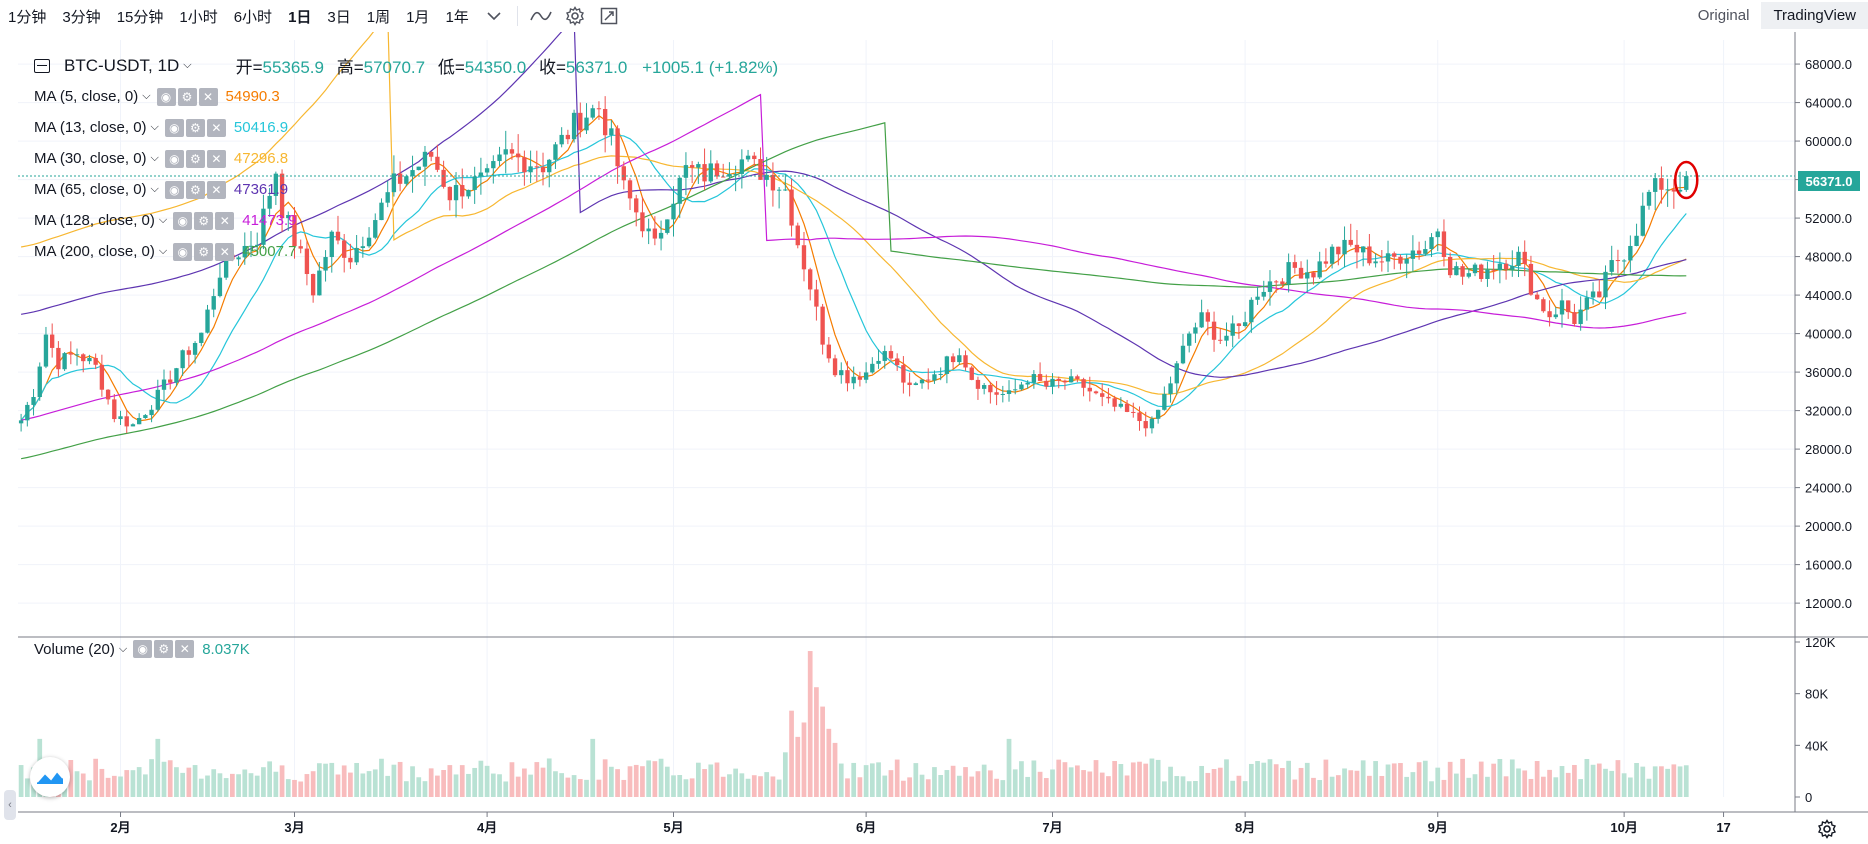  Describe the element at coordinates (74, 649) in the screenshot. I see `volume-indicator-name: Volume (20)` at that location.